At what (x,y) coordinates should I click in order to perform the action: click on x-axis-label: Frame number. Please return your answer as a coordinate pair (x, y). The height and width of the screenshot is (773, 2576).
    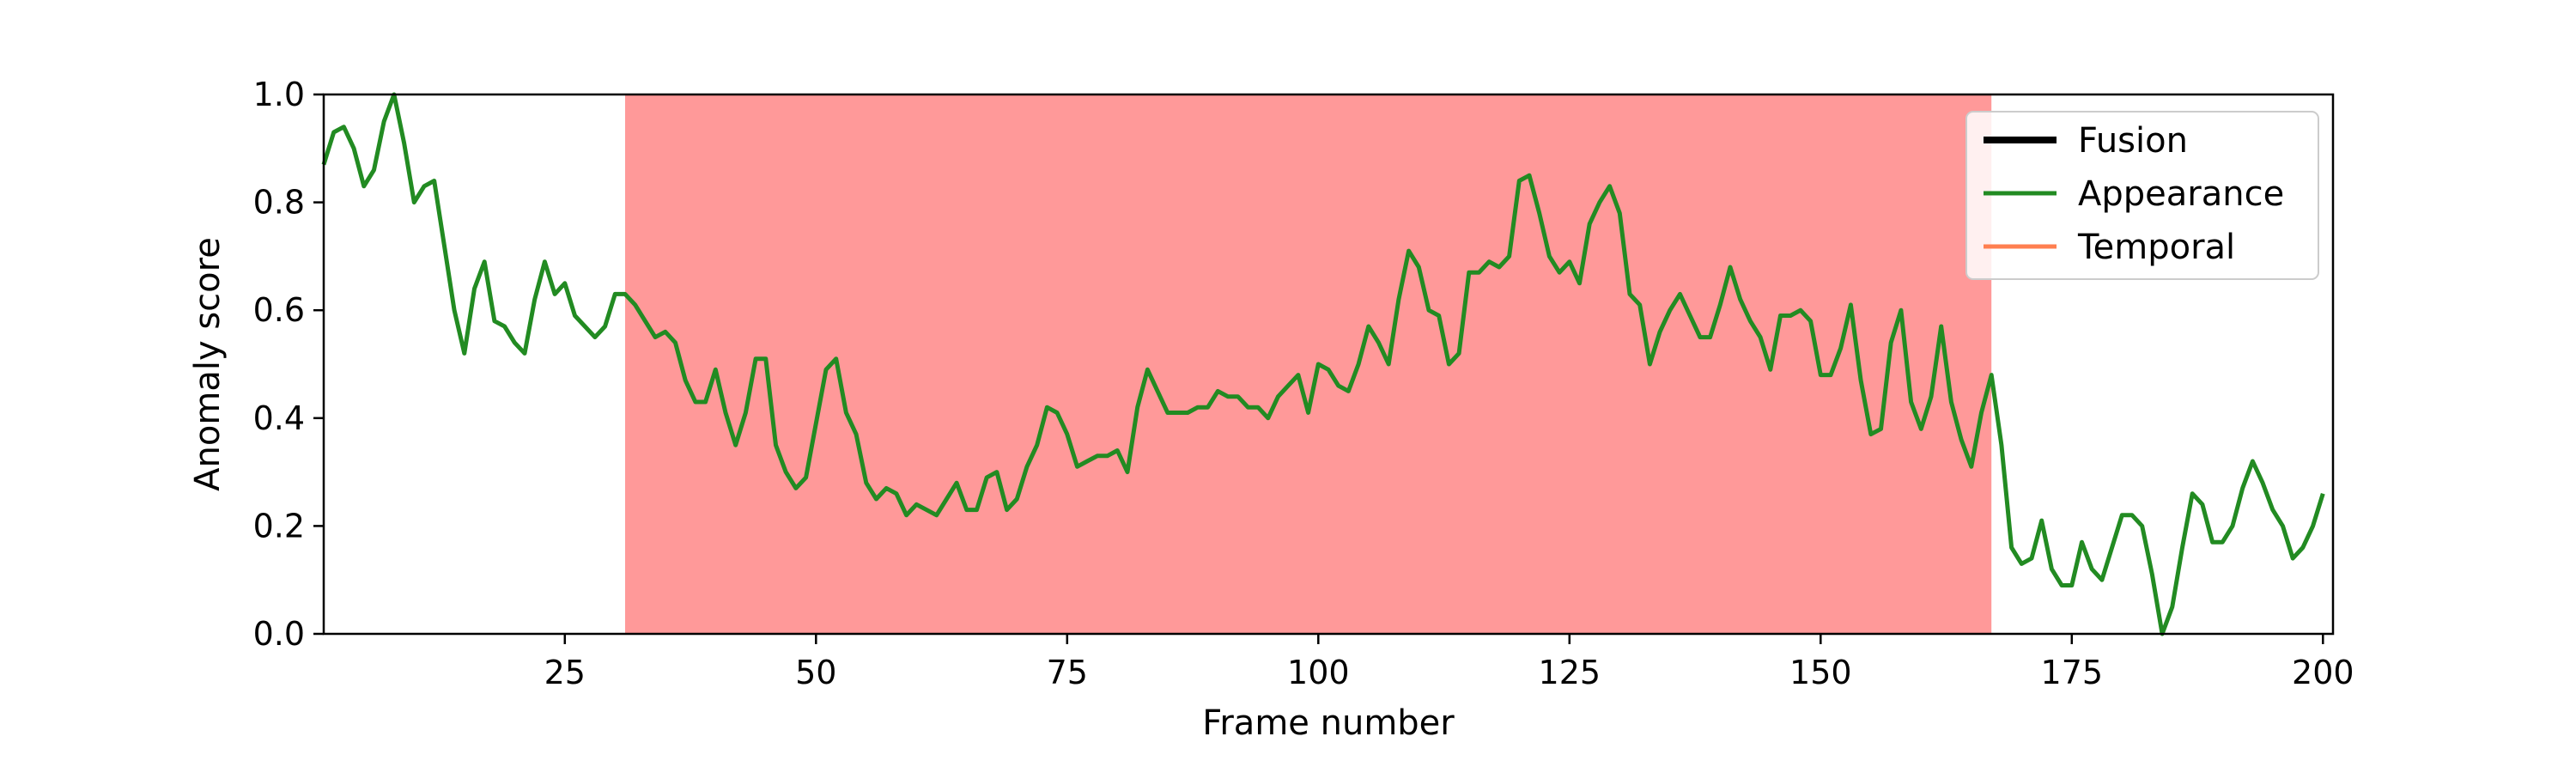
    Looking at the image, I should click on (1328, 723).